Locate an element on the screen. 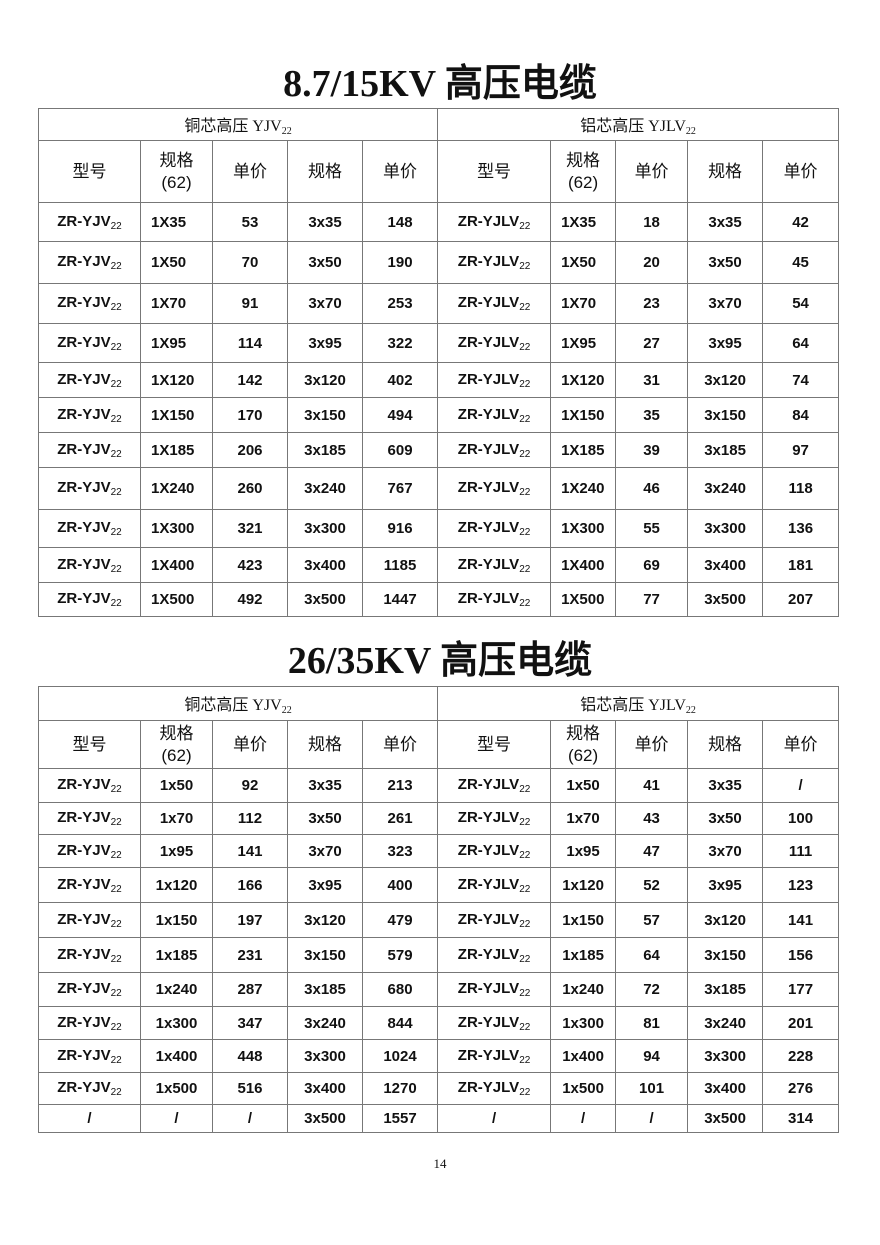 This screenshot has width=880, height=1245. table-cell: 1X120 is located at coordinates (176, 380).